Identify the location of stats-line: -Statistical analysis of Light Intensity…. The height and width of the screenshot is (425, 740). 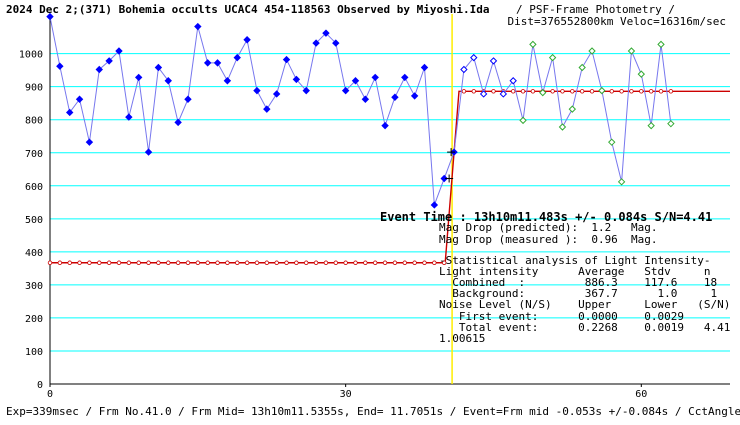
(575, 260).